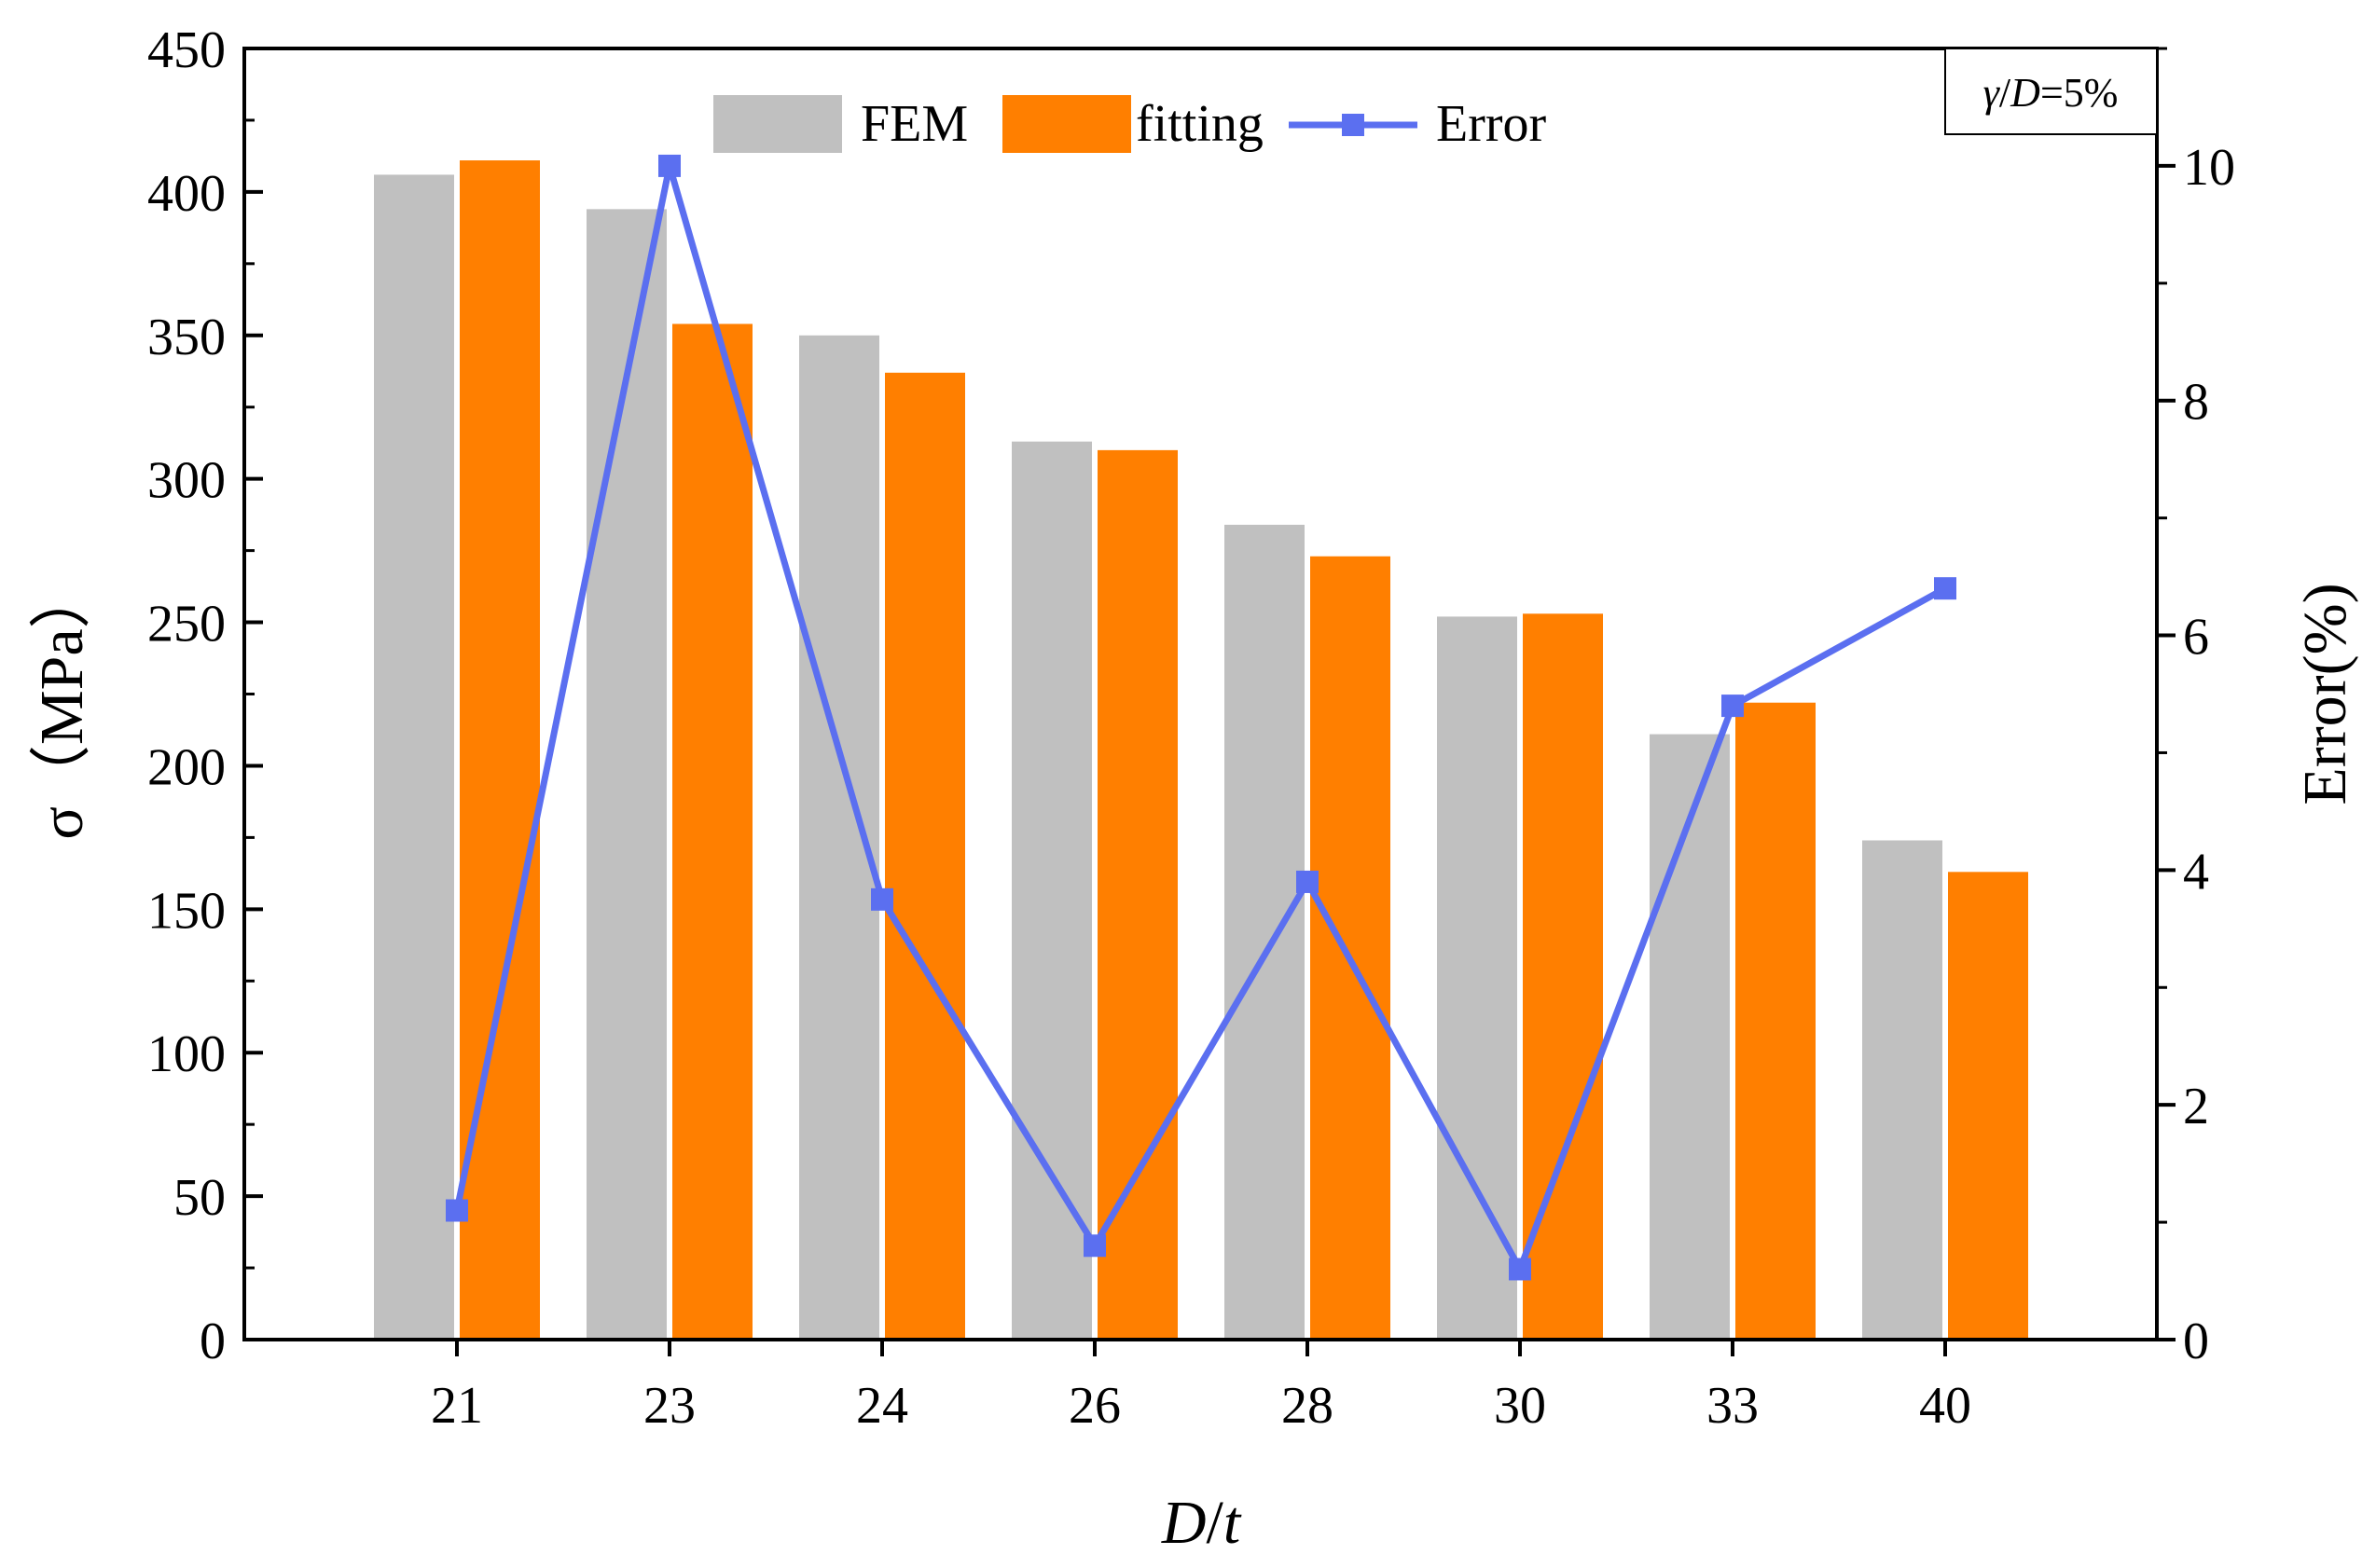 The height and width of the screenshot is (1568, 2376). I want to click on x-axis: 21 23 24 26 28 30 33 40, so click(1201, 1387).